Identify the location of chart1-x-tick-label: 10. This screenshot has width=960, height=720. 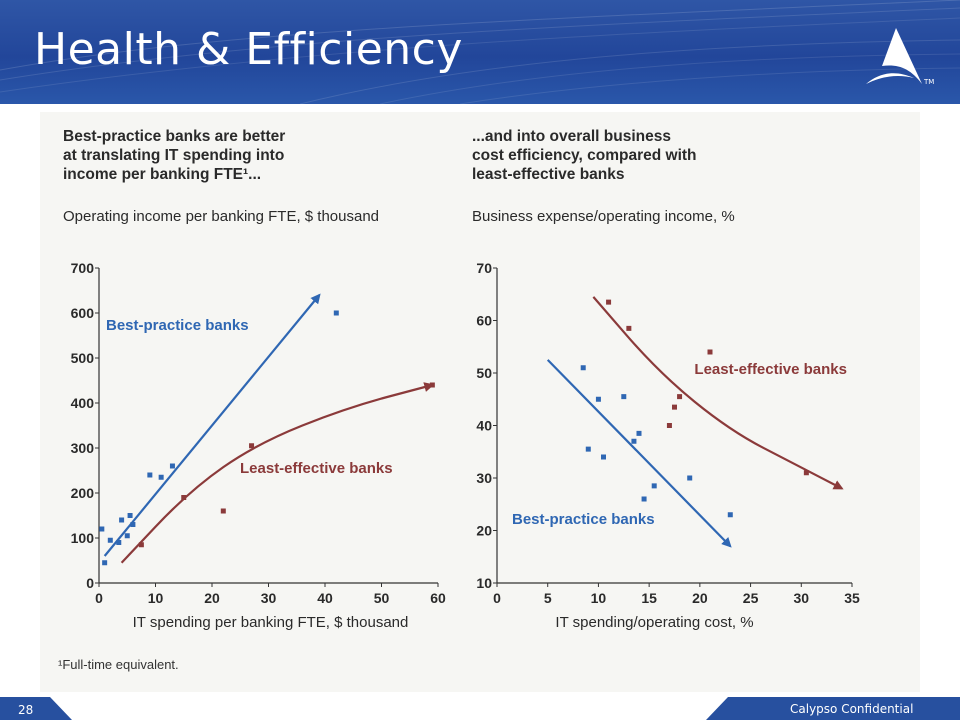
(156, 598).